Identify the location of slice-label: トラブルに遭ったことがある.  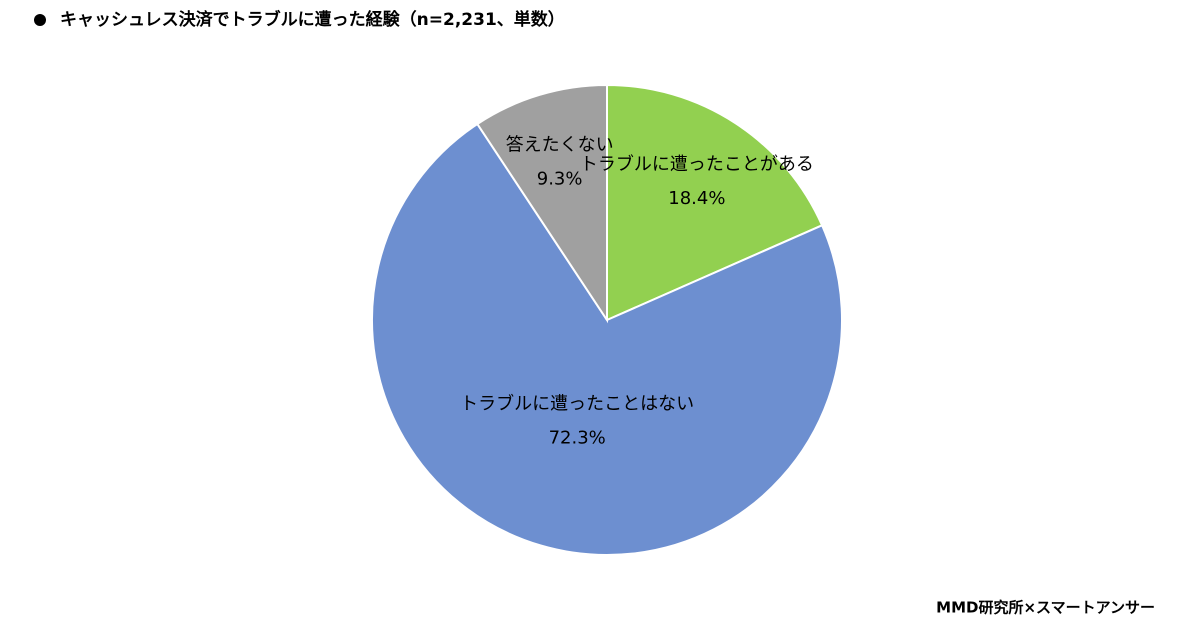
(697, 164).